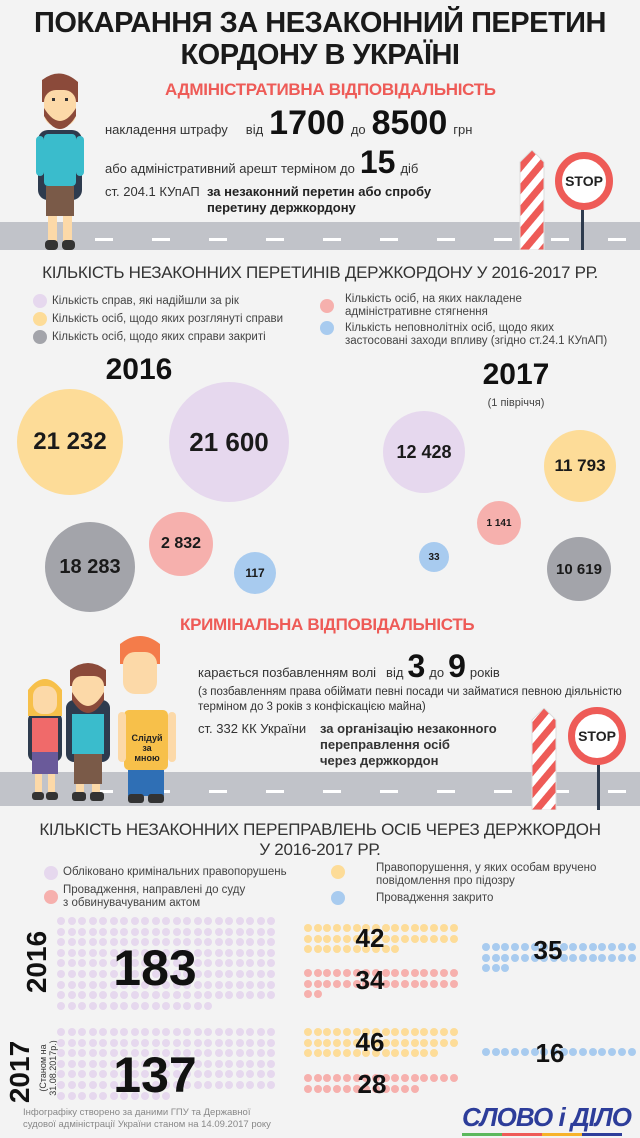 Image resolution: width=640 pixels, height=1138 pixels. Describe the element at coordinates (19, 1072) in the screenshot. I see `year-label-2017-b: 2017` at that location.